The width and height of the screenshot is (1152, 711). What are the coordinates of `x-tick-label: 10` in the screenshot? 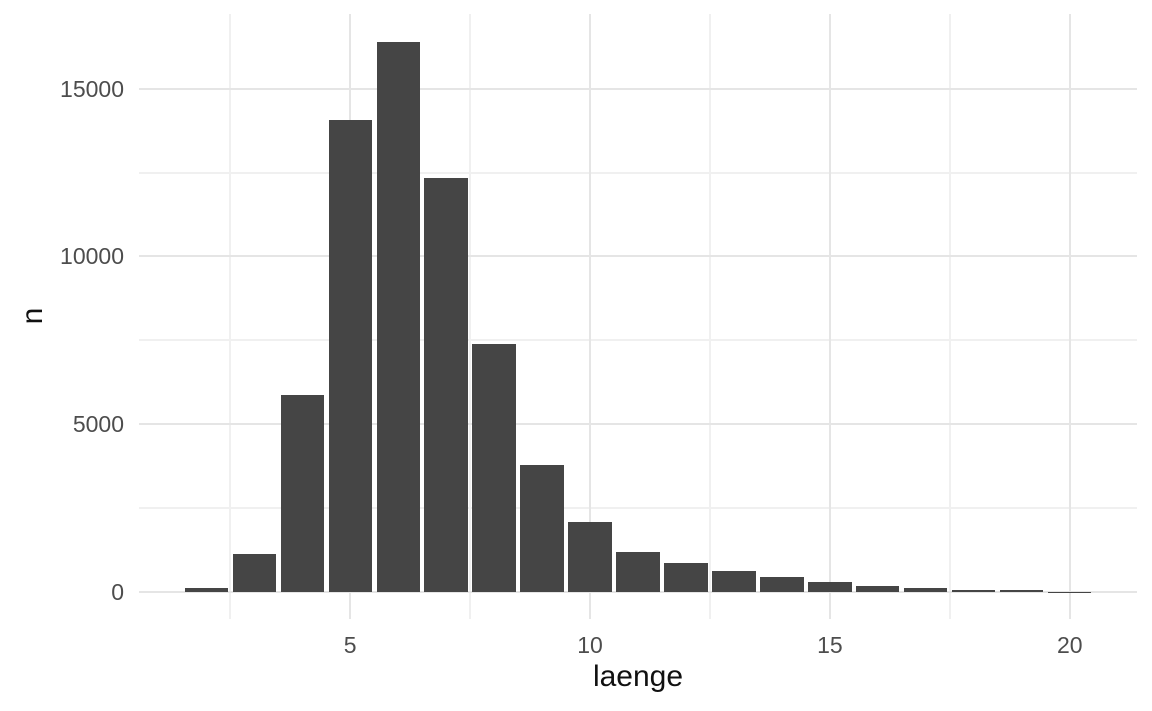 It's located at (590, 645).